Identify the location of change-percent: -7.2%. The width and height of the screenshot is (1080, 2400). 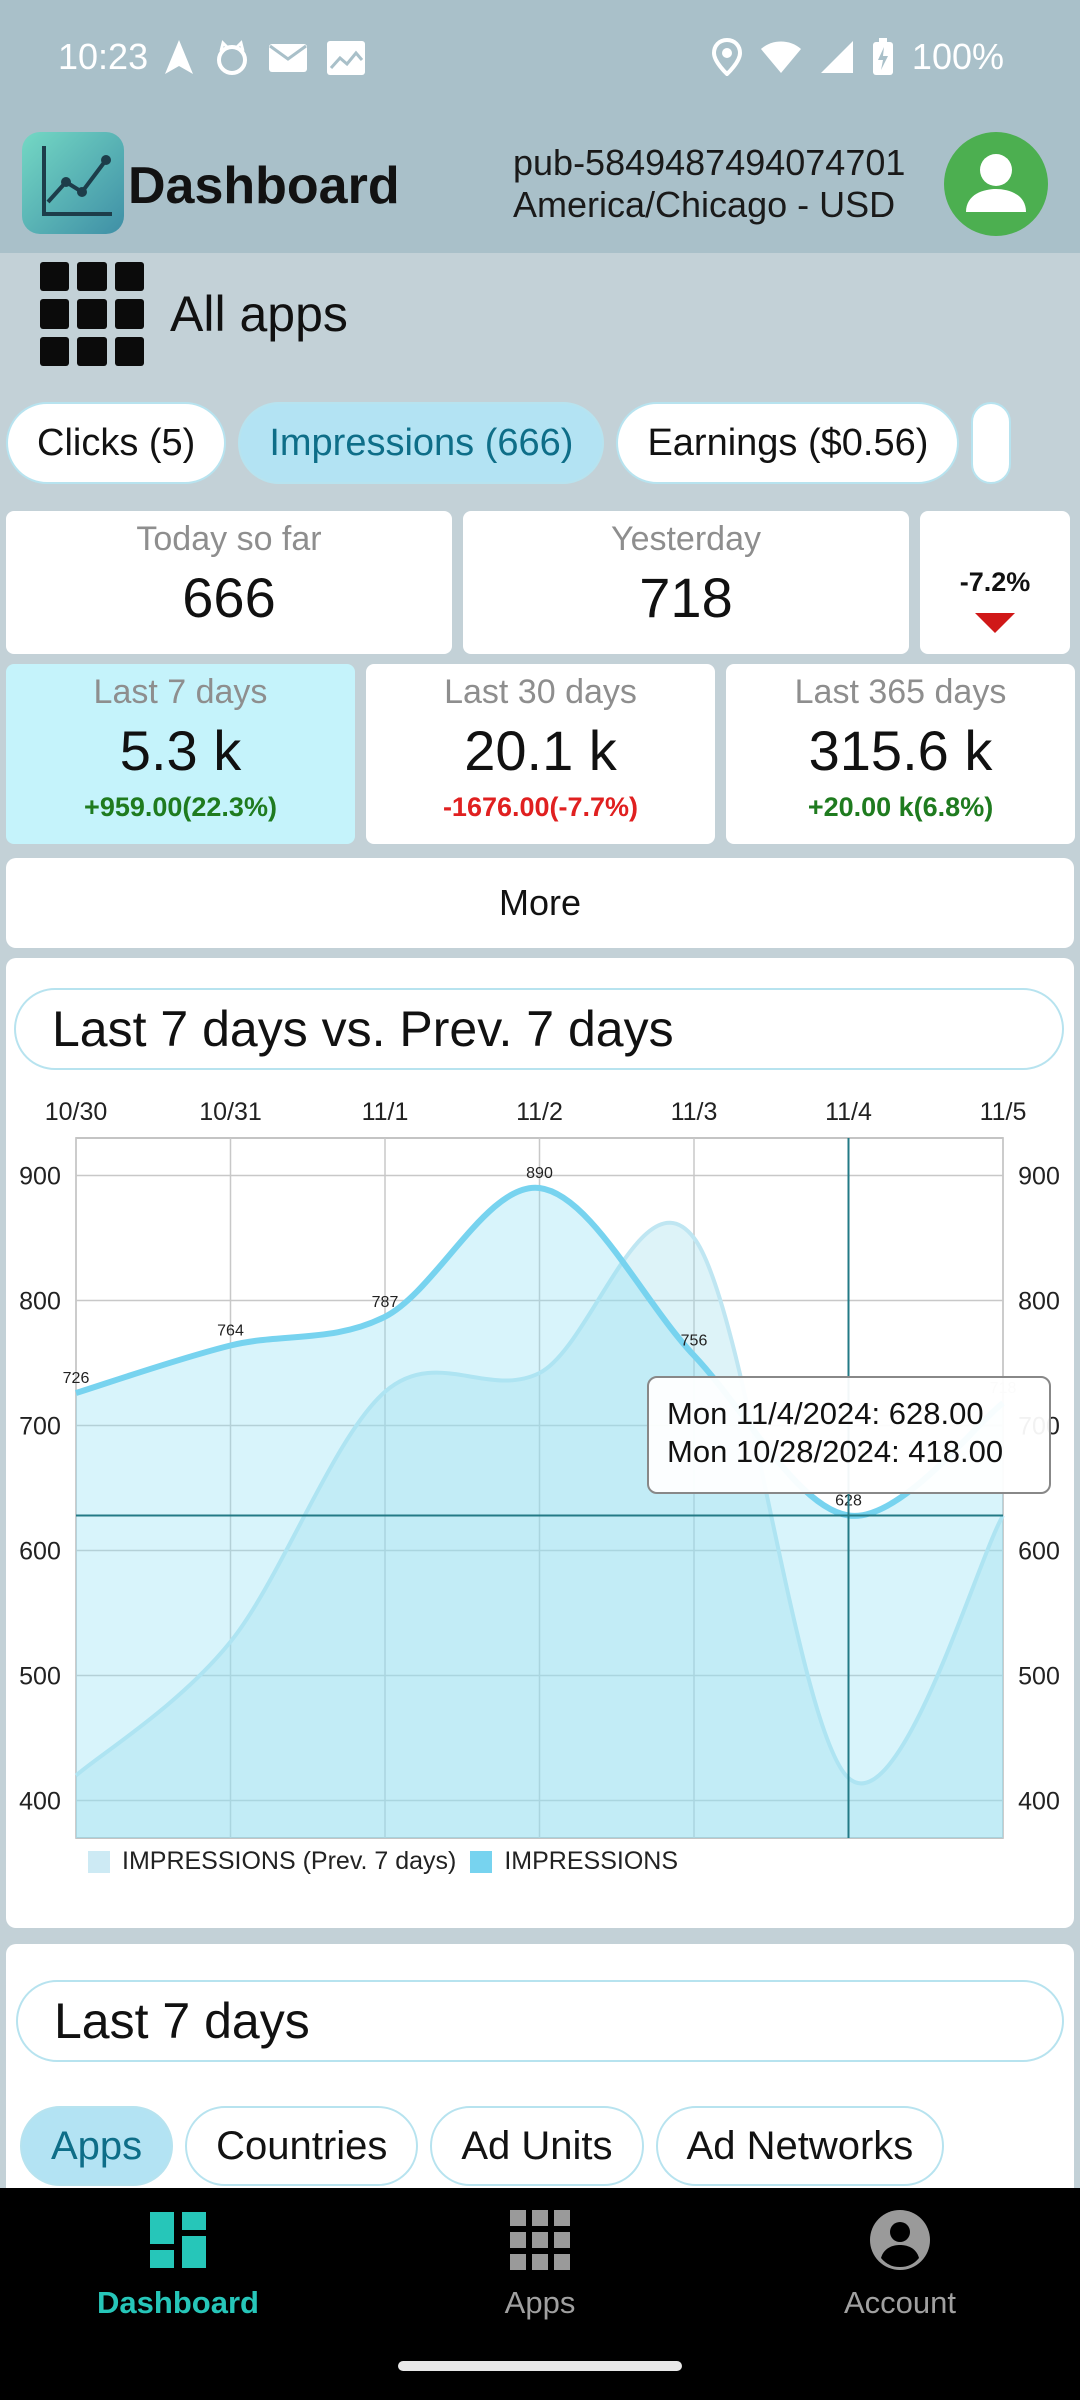
(995, 582).